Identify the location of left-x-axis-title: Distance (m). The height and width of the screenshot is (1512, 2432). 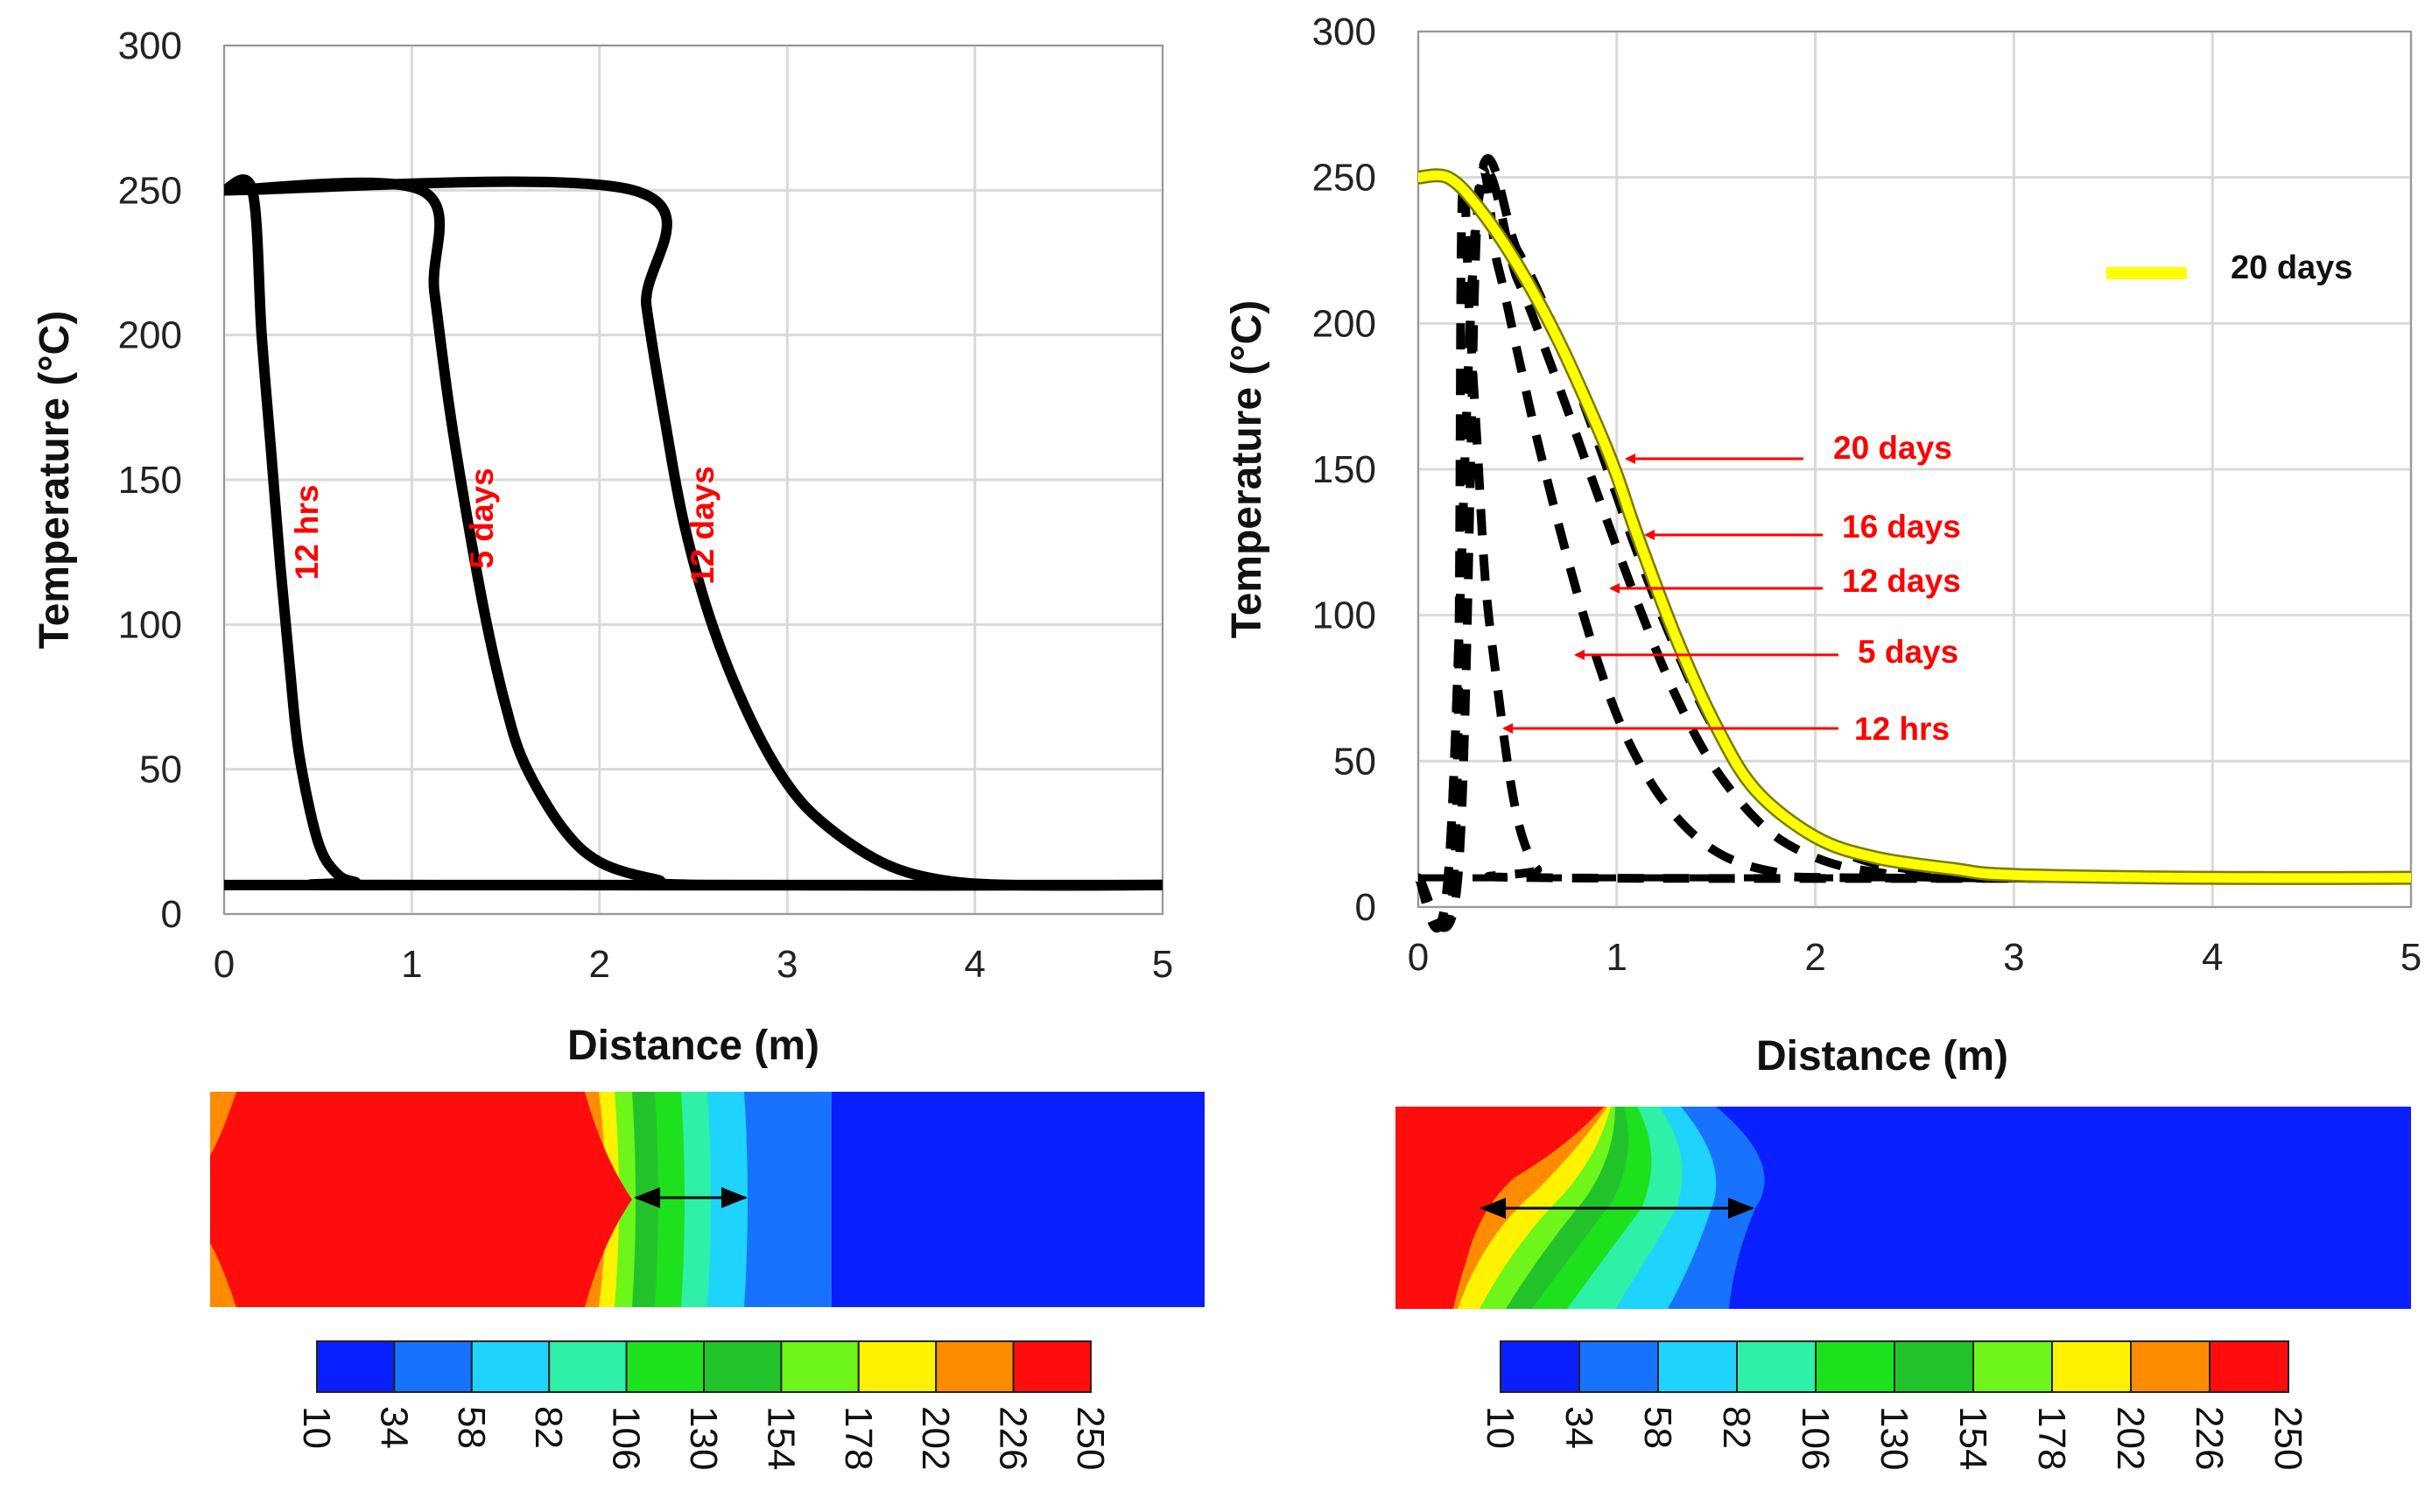
(693, 1046).